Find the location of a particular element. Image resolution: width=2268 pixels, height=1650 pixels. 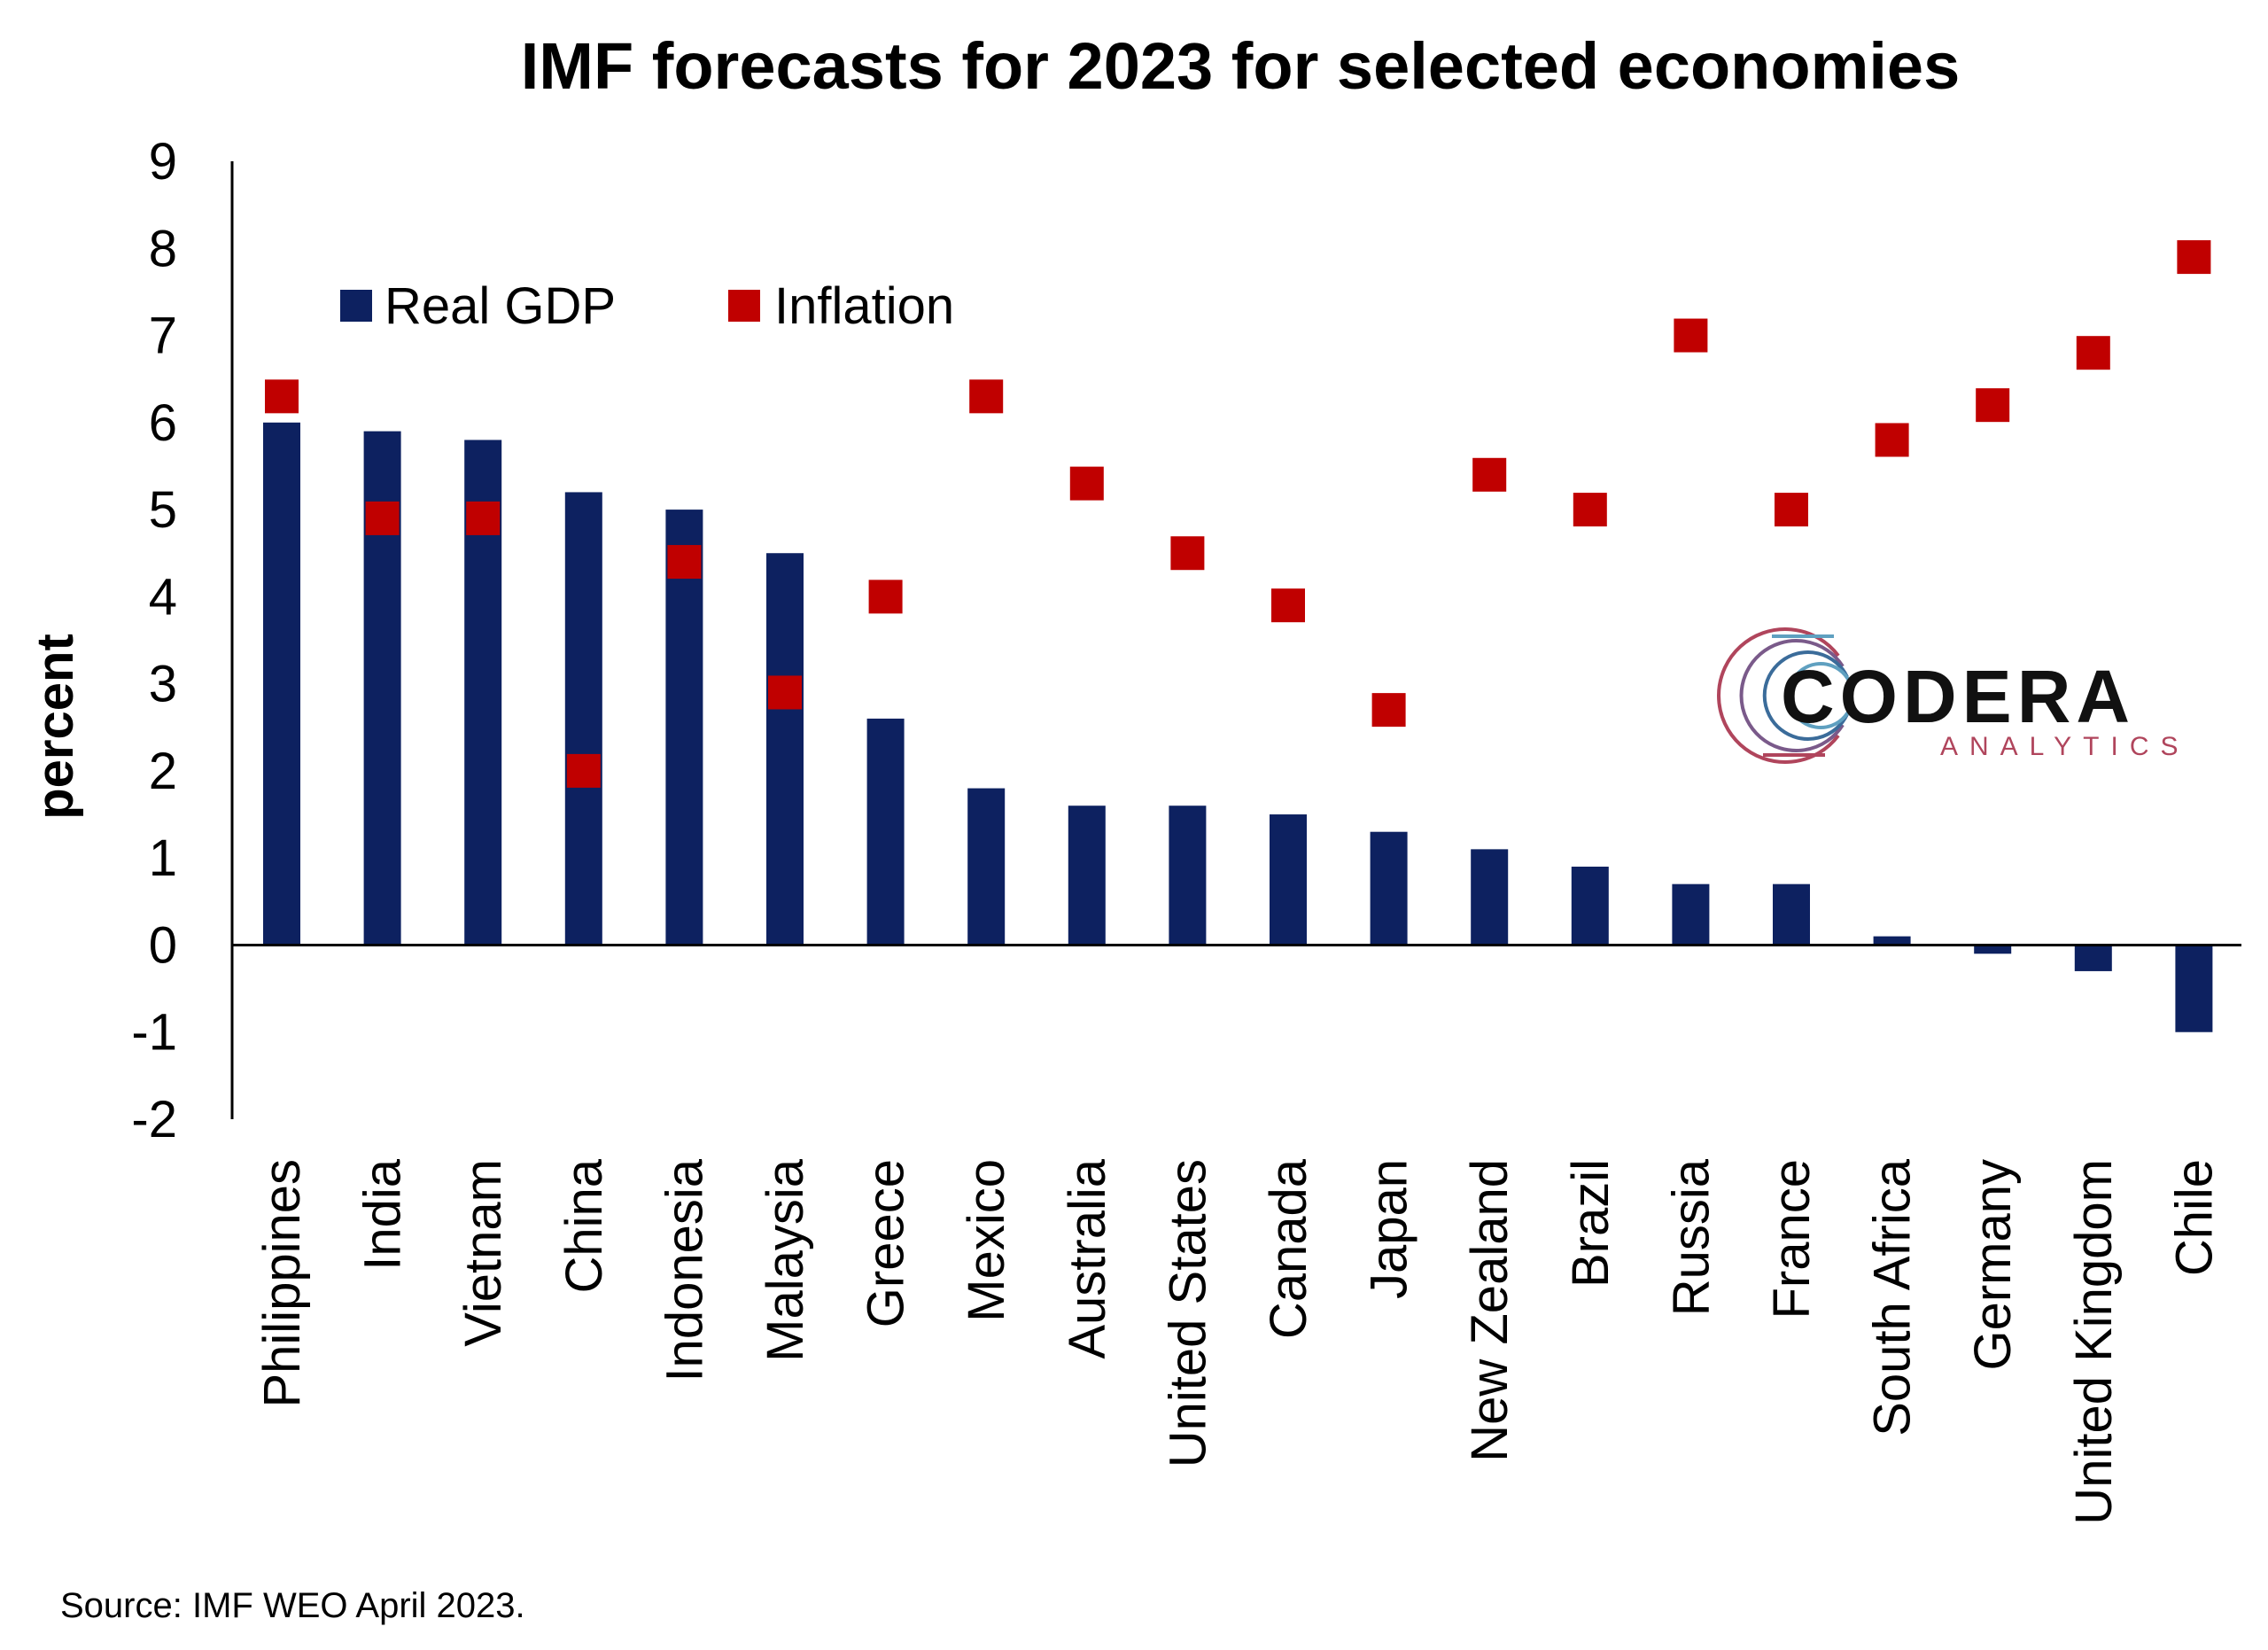

gdp-bar-south-africa is located at coordinates (1892, 941).